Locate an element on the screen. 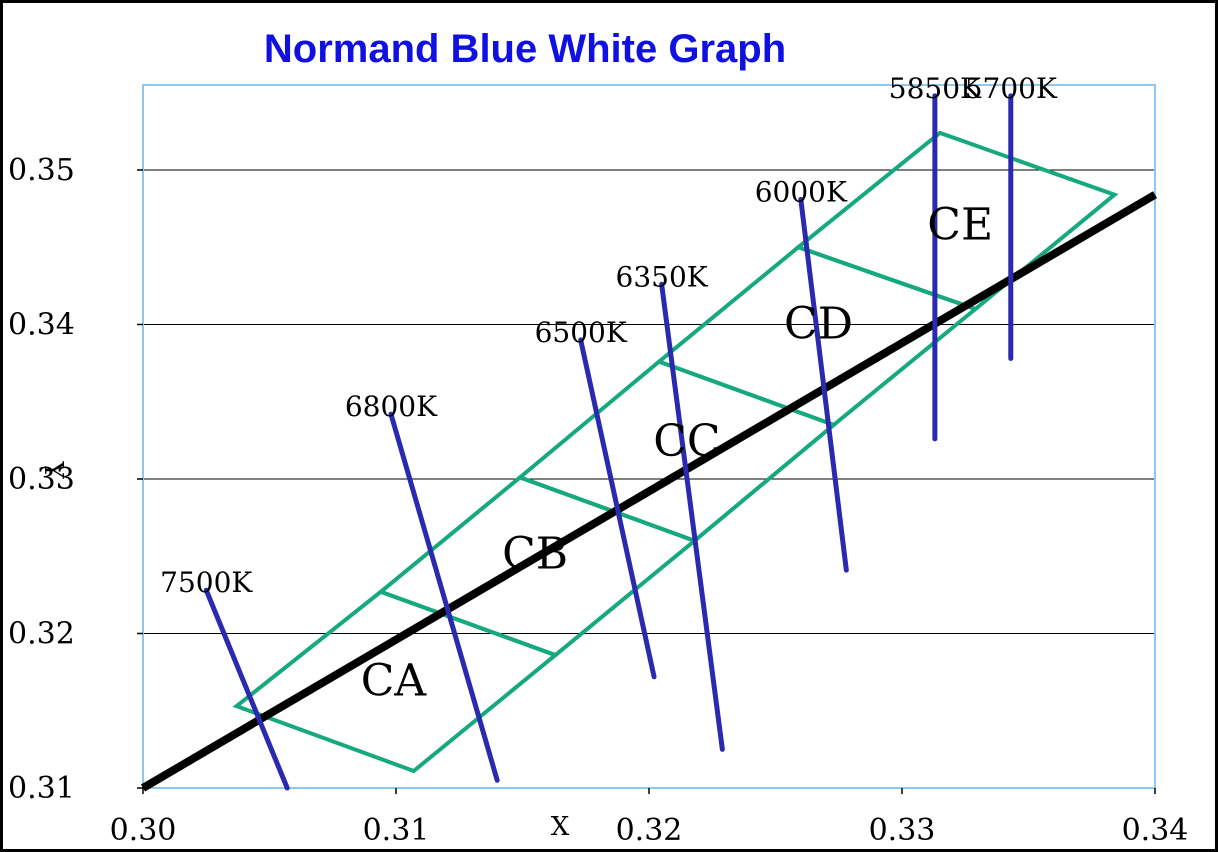 The width and height of the screenshot is (1218, 852). x-tick-label: 0.30 is located at coordinates (143, 830).